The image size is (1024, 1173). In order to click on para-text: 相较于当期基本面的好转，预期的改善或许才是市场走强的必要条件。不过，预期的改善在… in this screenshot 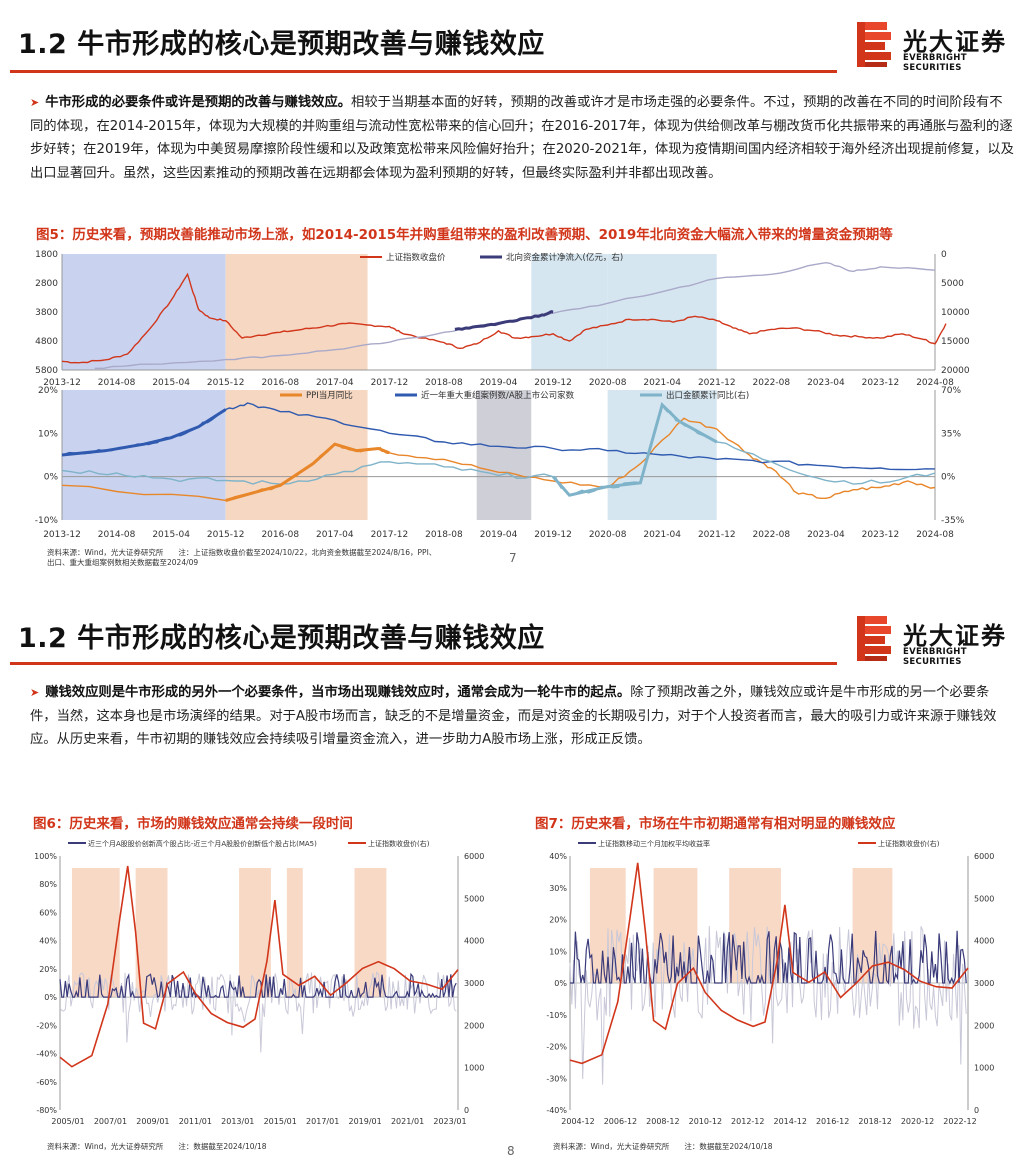, I will do `click(522, 138)`.